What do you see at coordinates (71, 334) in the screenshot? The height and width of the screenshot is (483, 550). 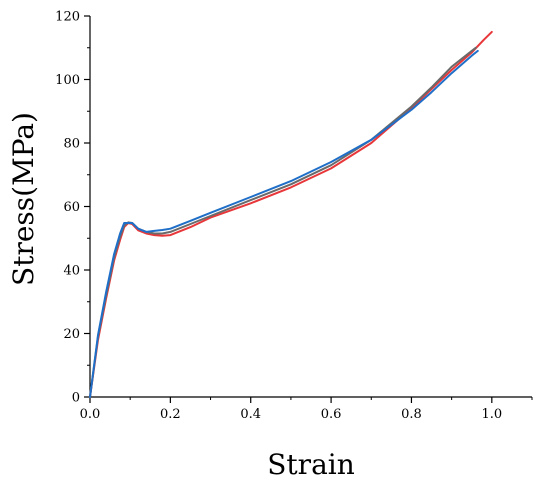 I see `y-tick-label: 20` at bounding box center [71, 334].